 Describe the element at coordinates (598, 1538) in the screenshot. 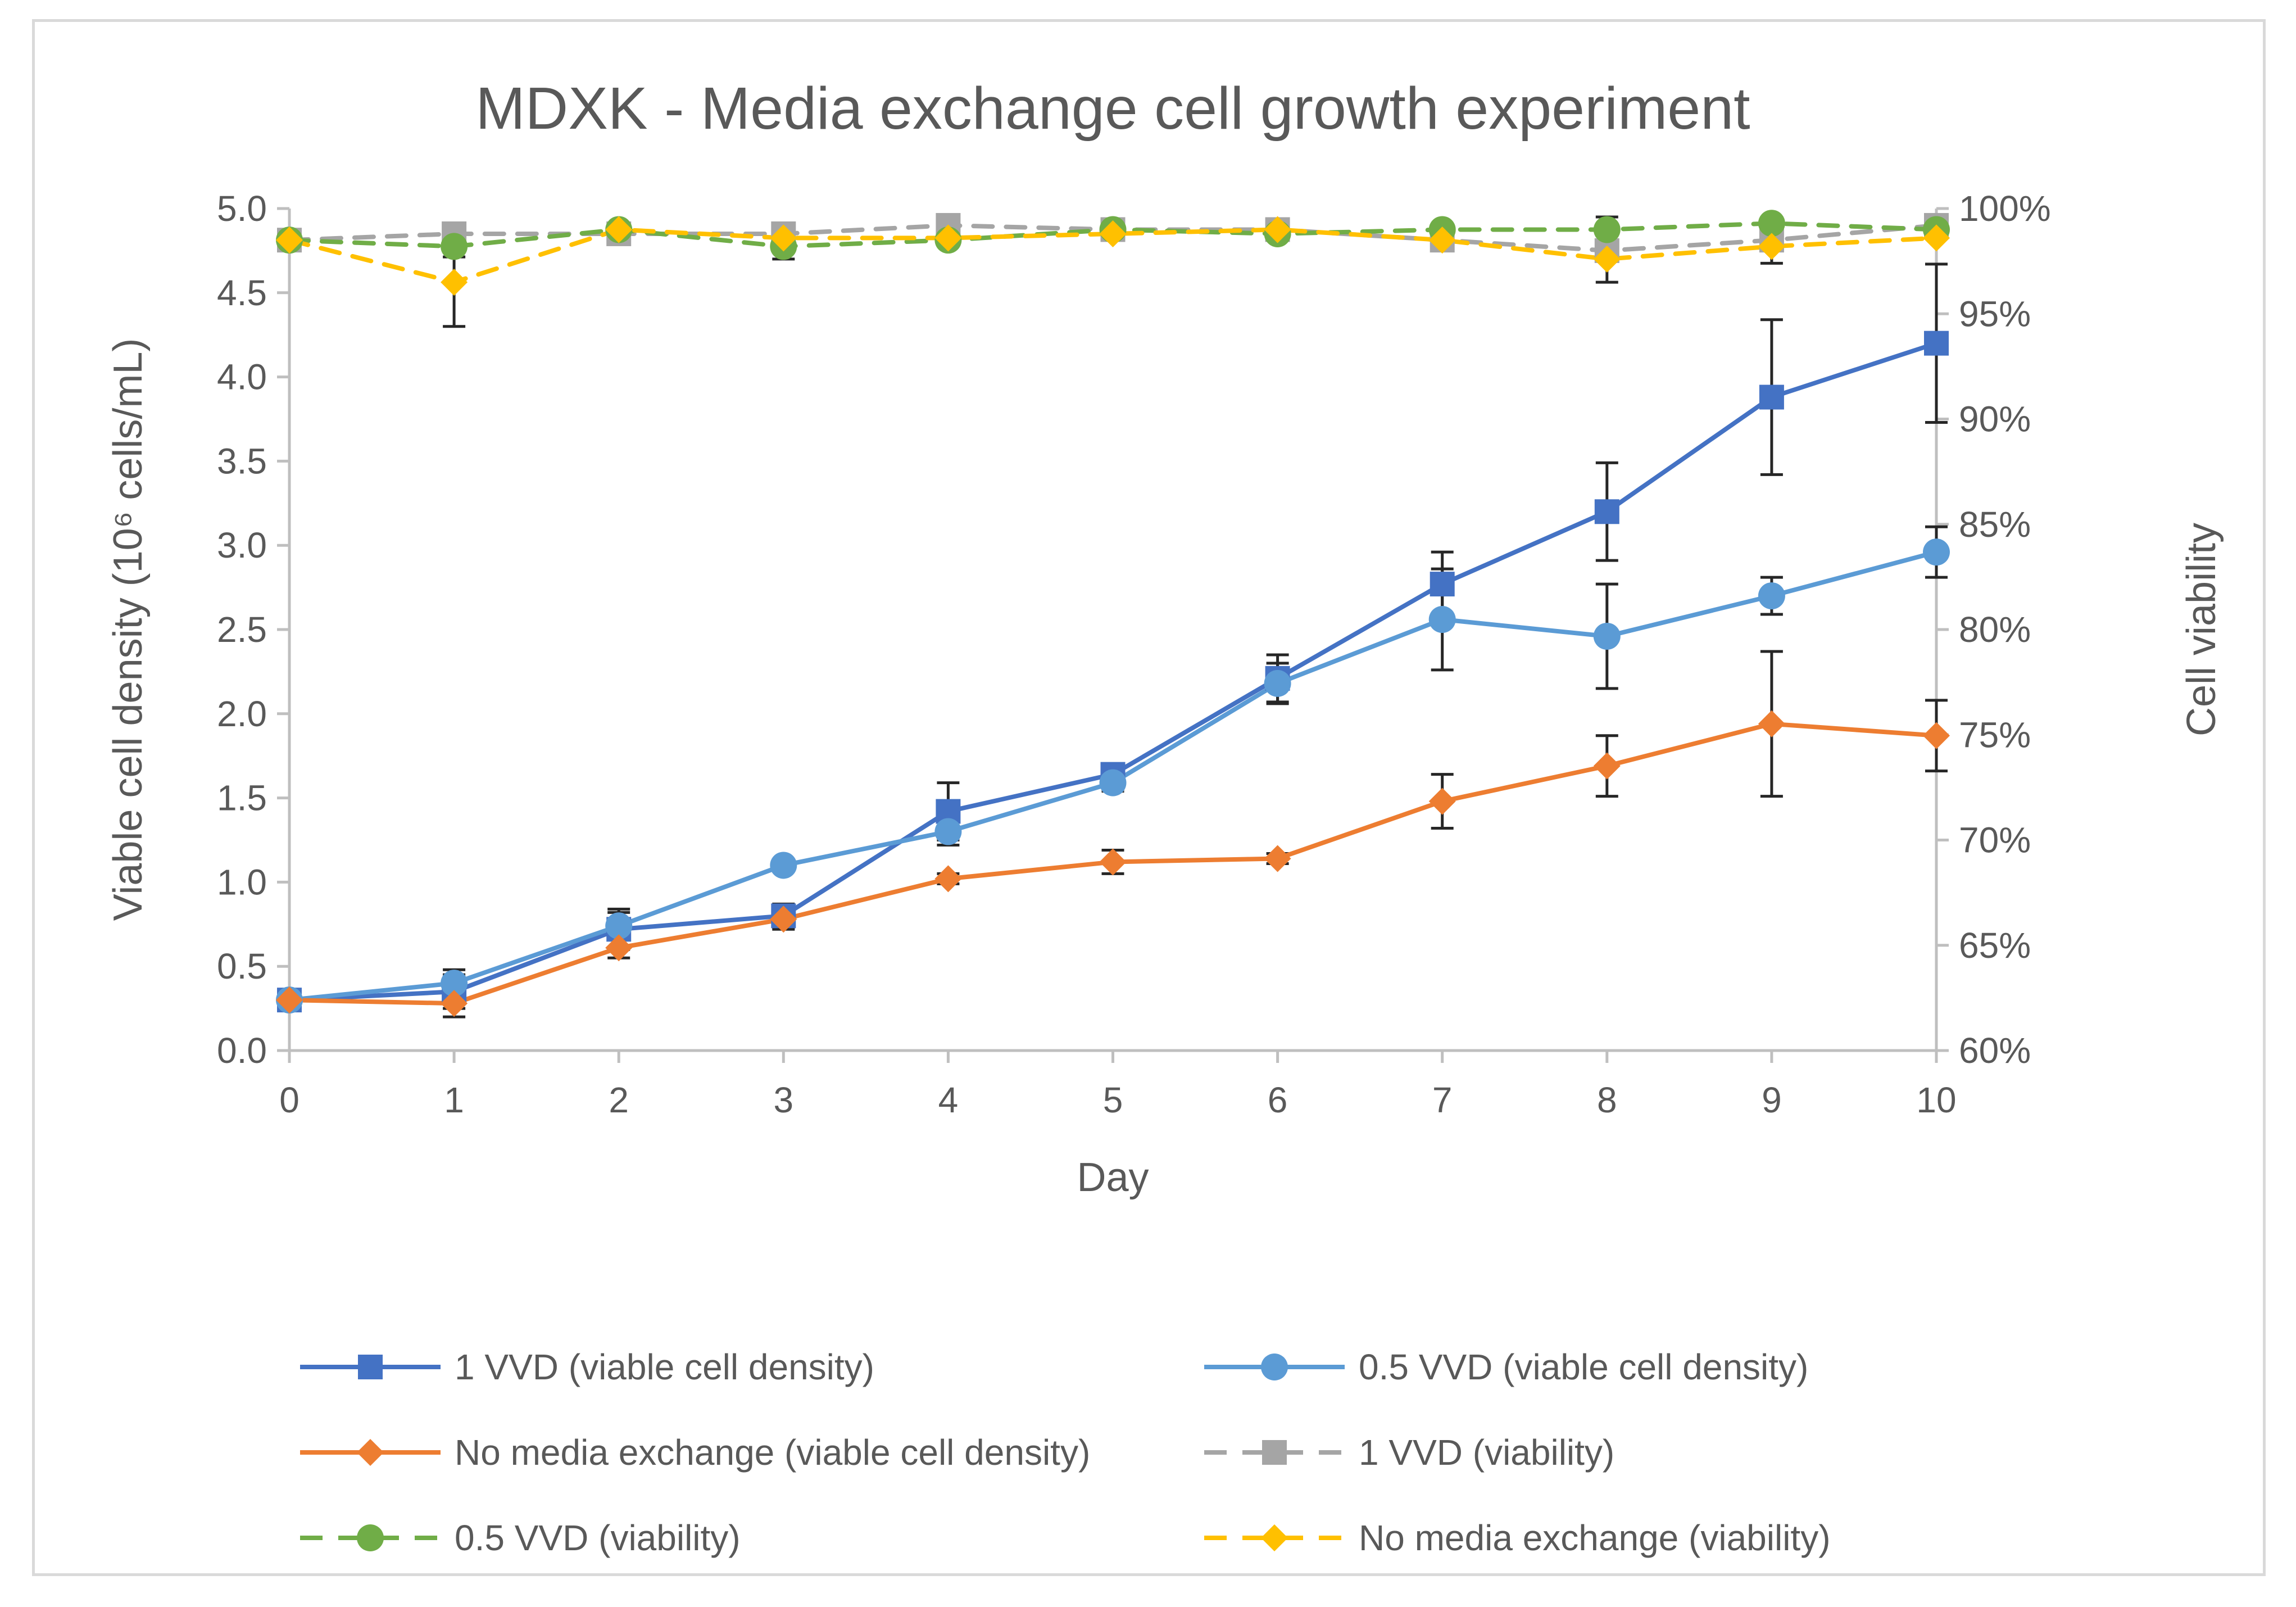

I see `legend-item-4-label: 0.5 VVD (viability)` at that location.